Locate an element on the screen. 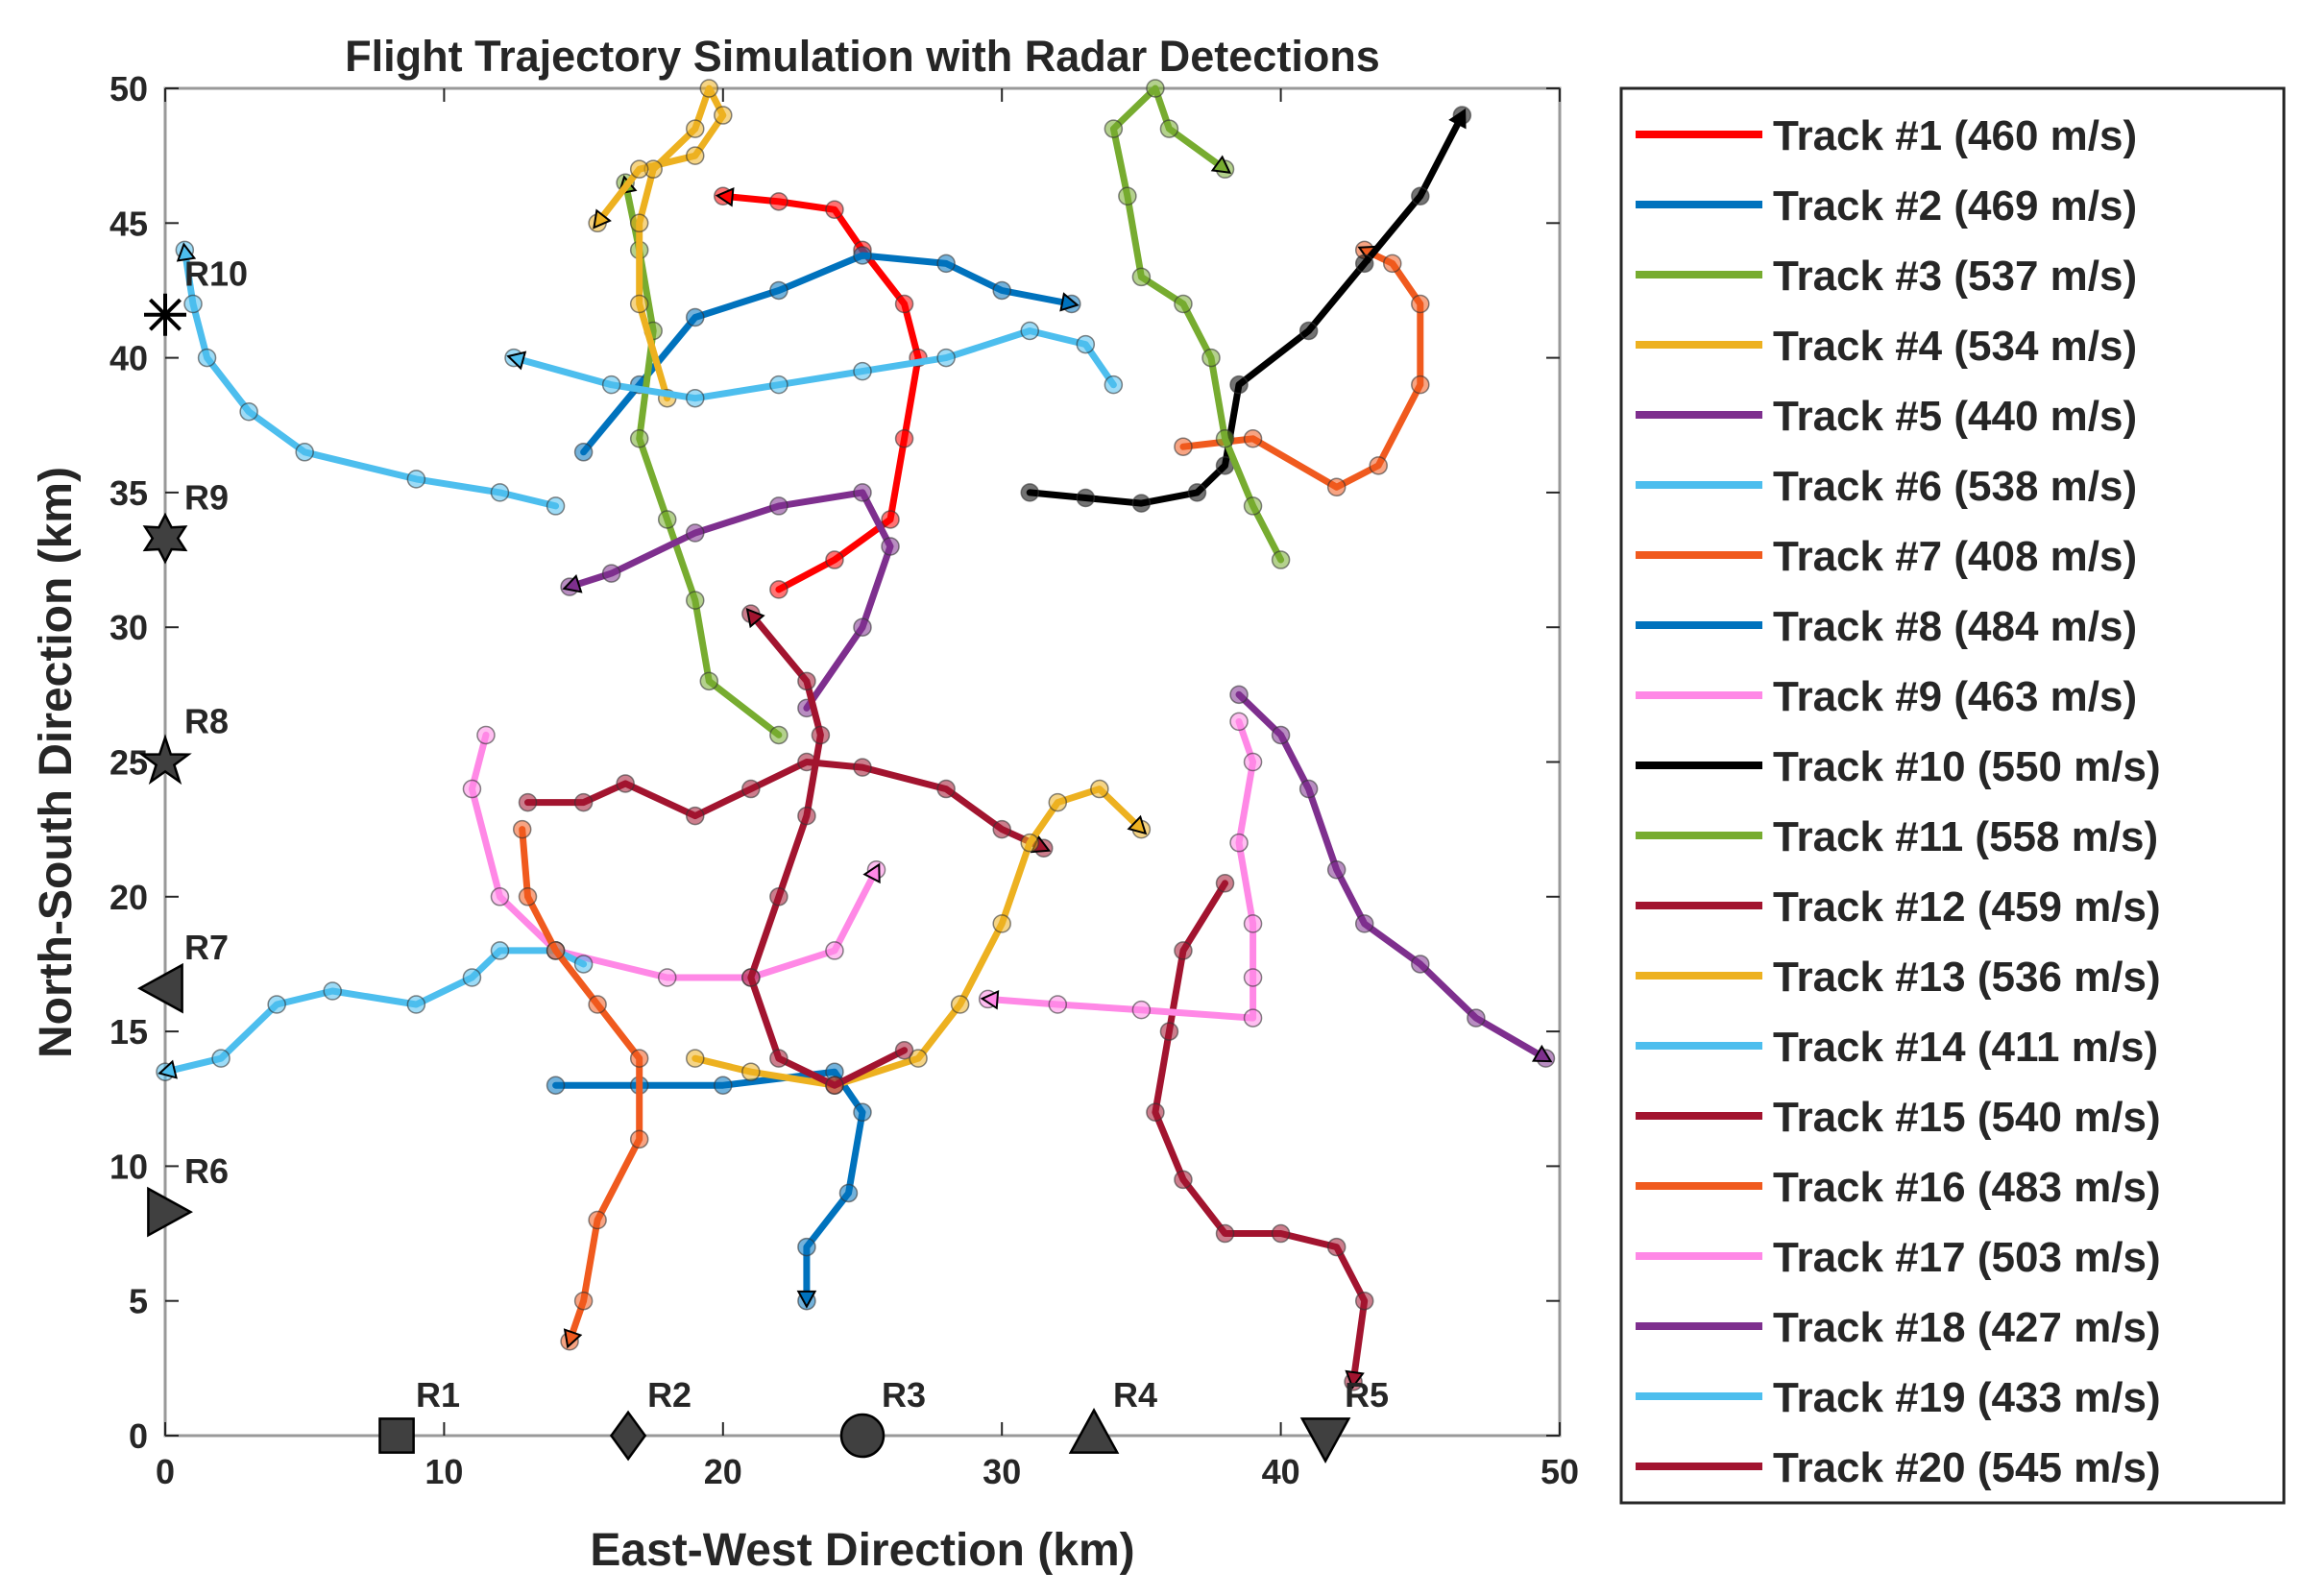 The height and width of the screenshot is (1596, 2305). radar-label: R4 is located at coordinates (1135, 1395).